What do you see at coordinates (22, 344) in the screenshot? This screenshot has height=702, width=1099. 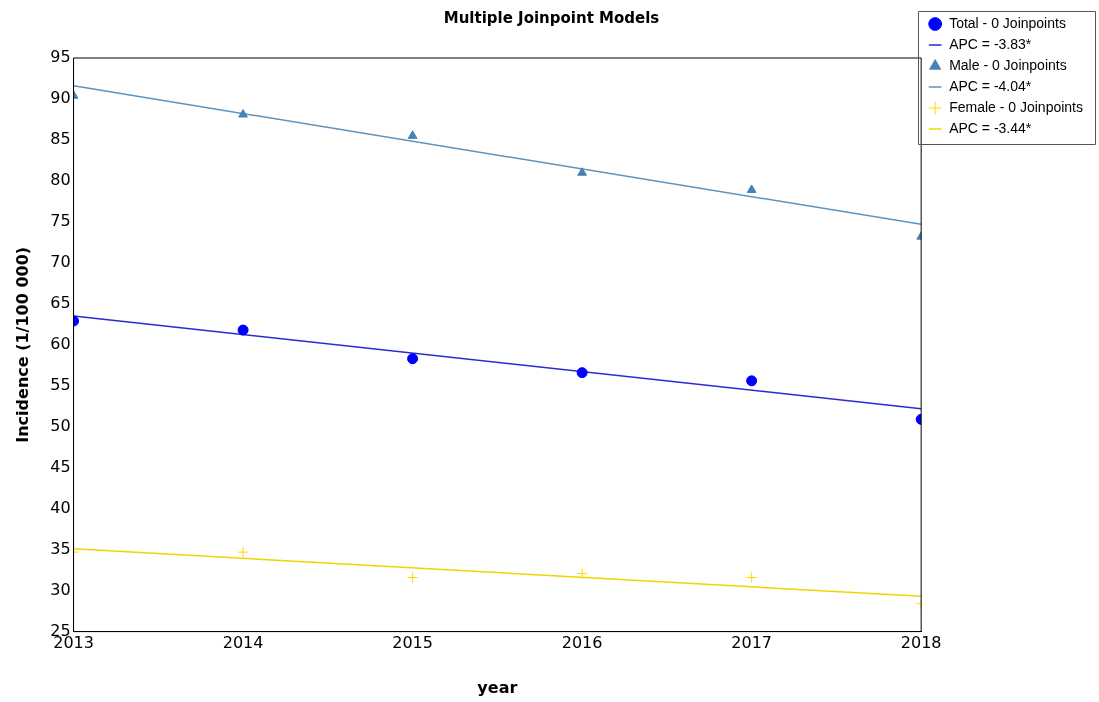 I see `y-axis-title: Incidence (1/100 000)` at bounding box center [22, 344].